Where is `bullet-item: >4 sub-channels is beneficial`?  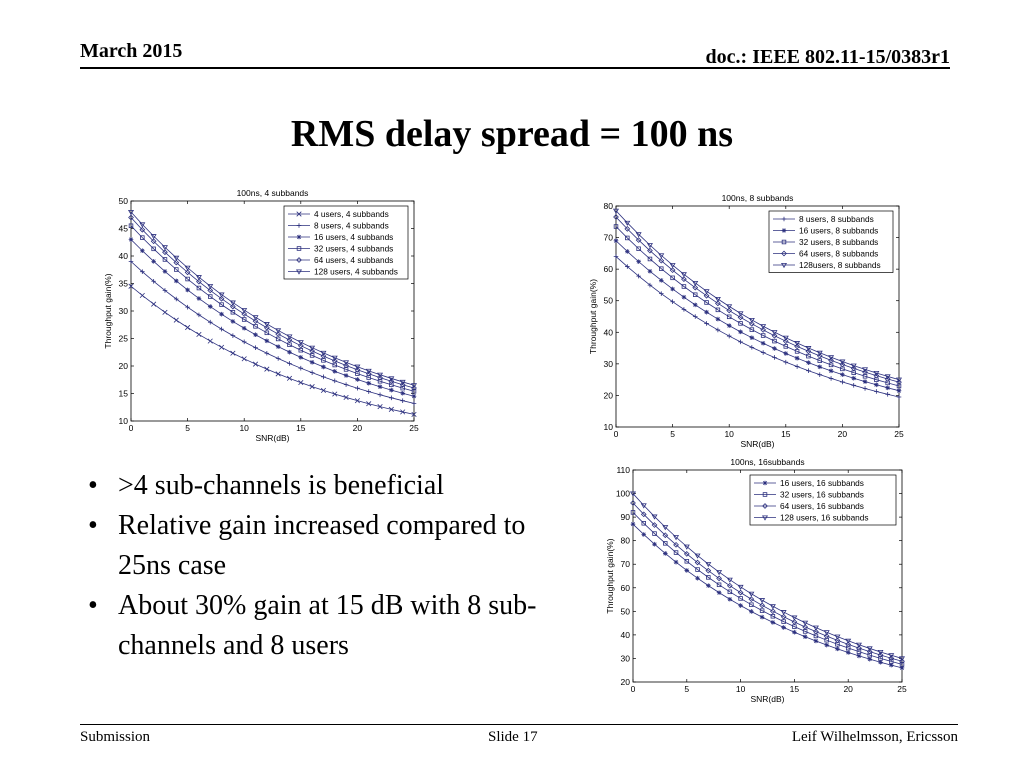 bullet-item: >4 sub-channels is beneficial is located at coordinates (330, 486).